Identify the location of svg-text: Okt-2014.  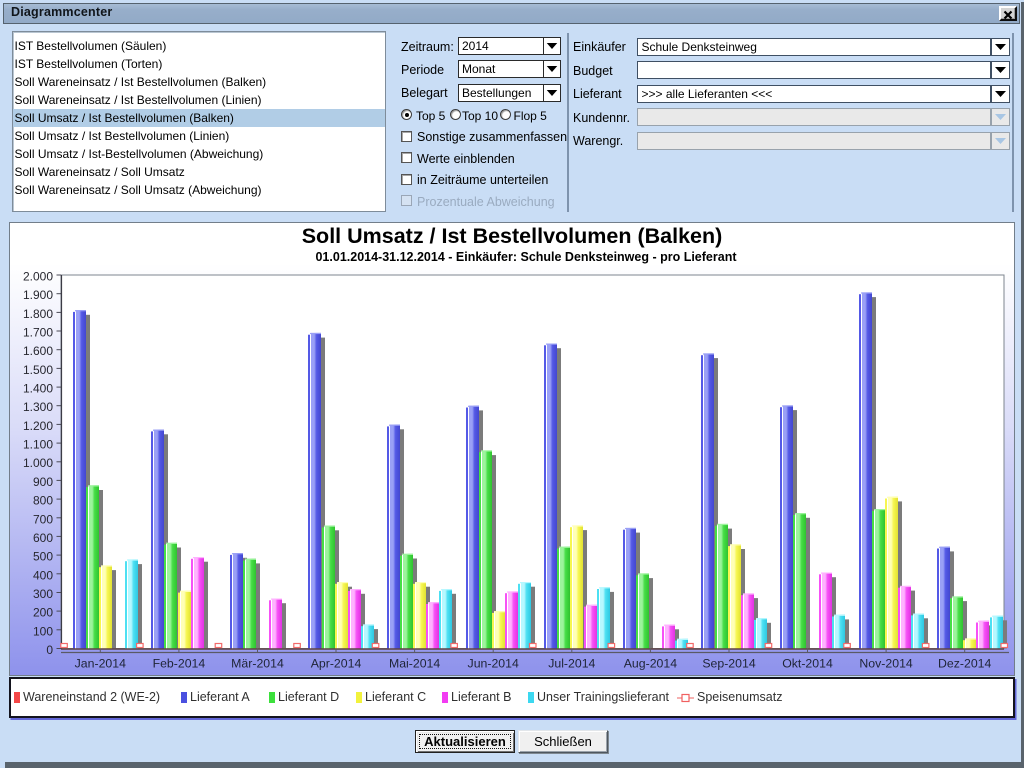
(807, 664).